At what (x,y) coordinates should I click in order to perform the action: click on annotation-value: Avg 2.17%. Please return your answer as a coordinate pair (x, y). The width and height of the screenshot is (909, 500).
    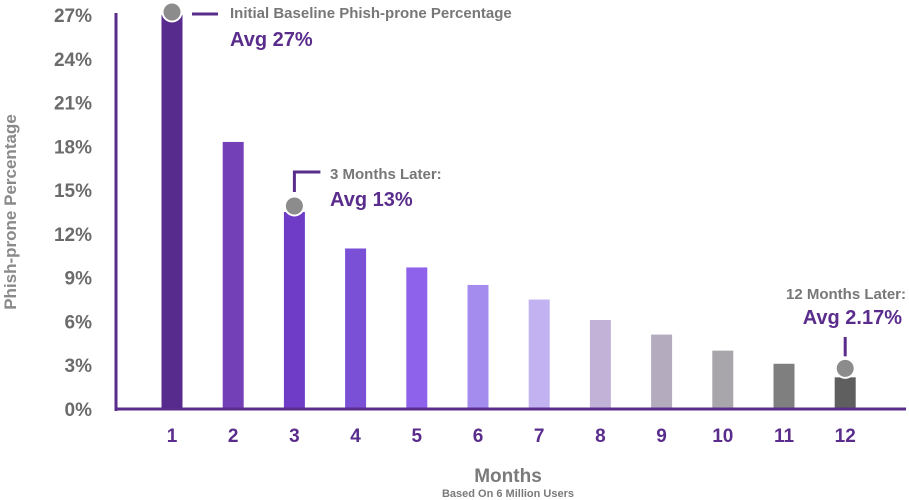
    Looking at the image, I should click on (853, 318).